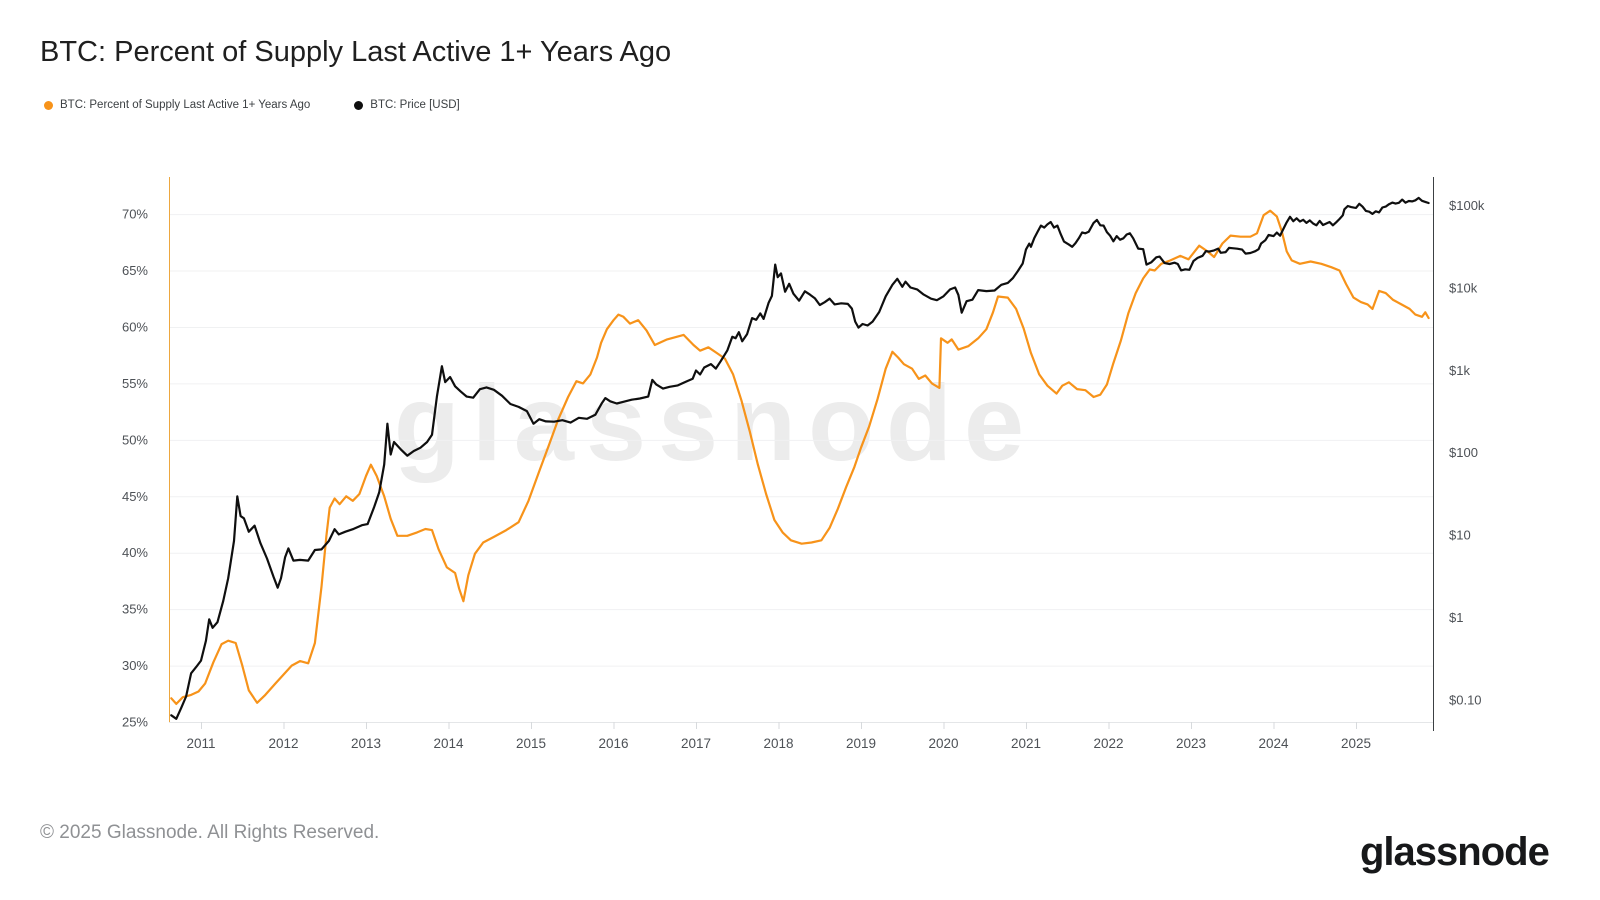  Describe the element at coordinates (1456, 617) in the screenshot. I see `y-right-label-1: $1` at that location.